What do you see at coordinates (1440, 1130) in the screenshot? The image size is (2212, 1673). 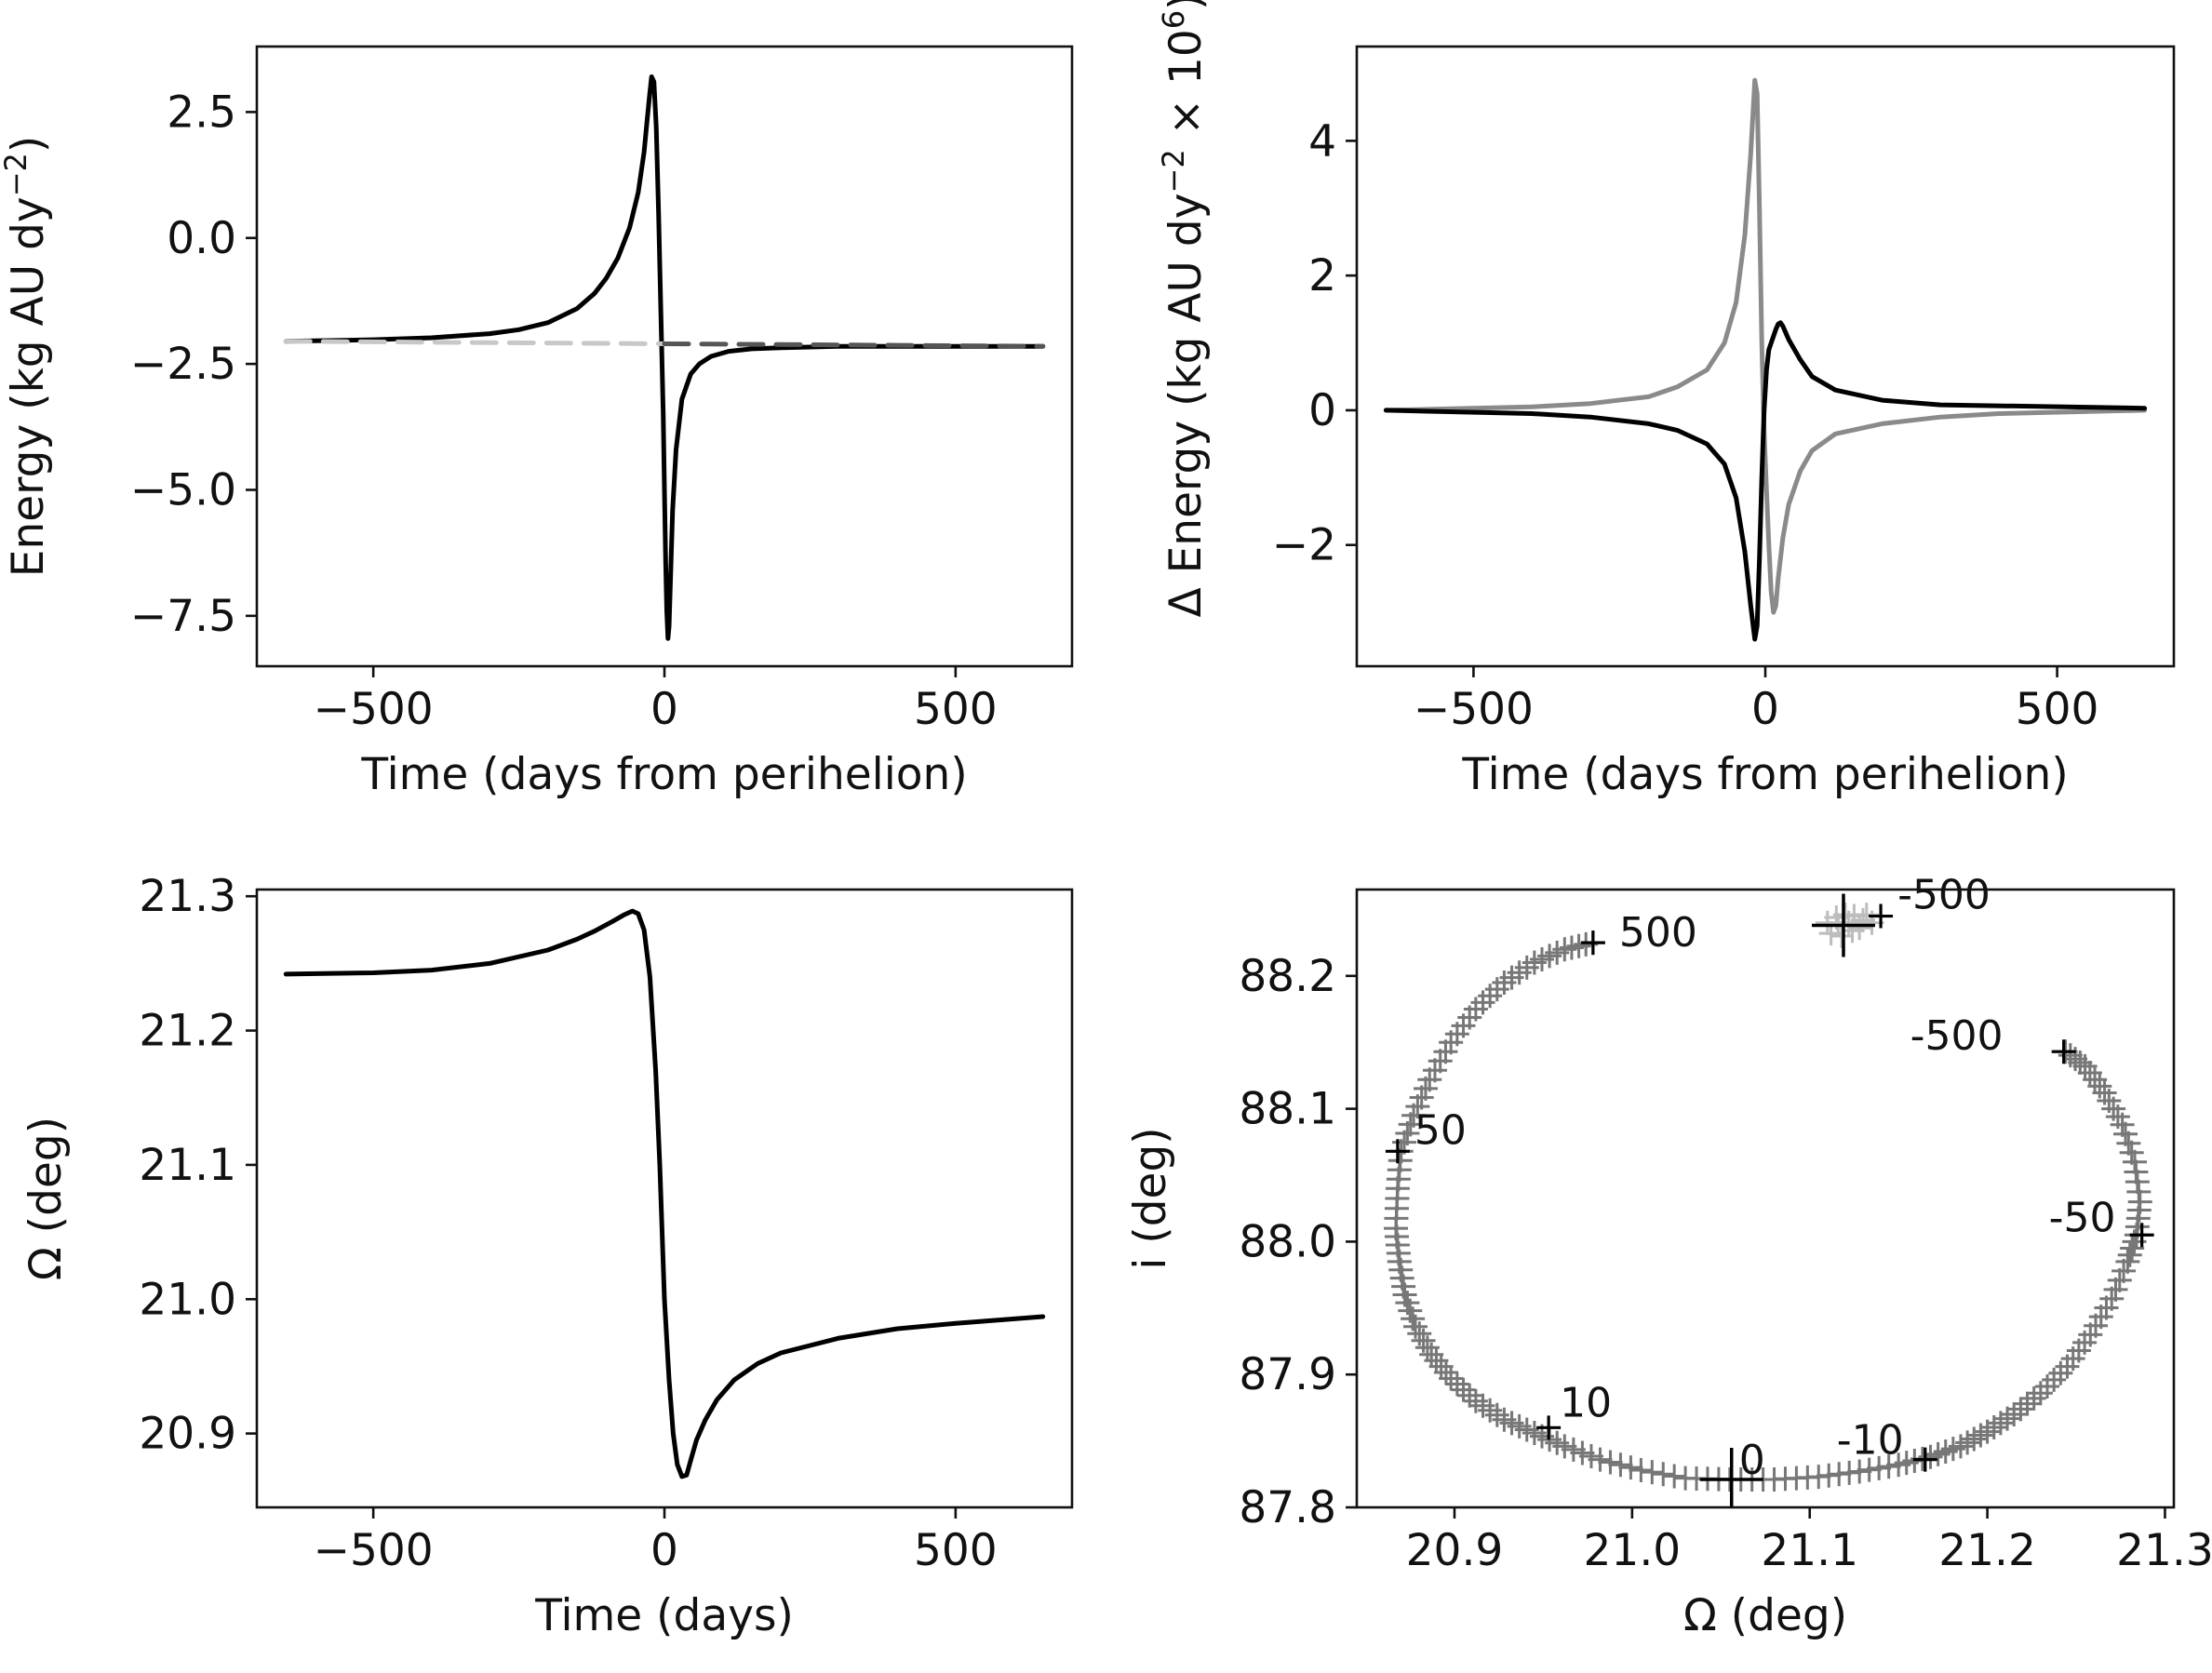 I see `annotation-label: 50` at bounding box center [1440, 1130].